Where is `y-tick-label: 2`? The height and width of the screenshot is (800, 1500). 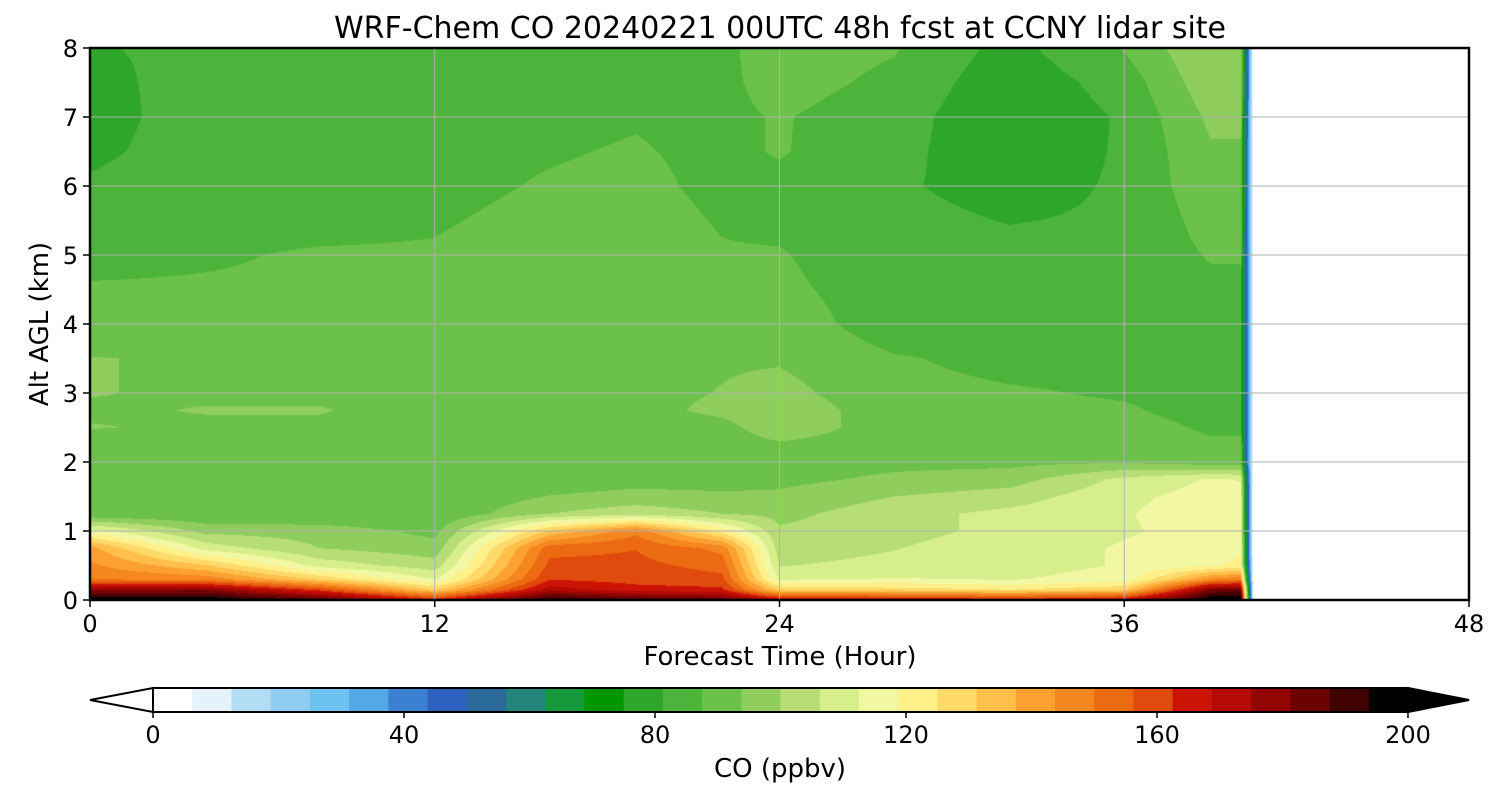 y-tick-label: 2 is located at coordinates (70, 463).